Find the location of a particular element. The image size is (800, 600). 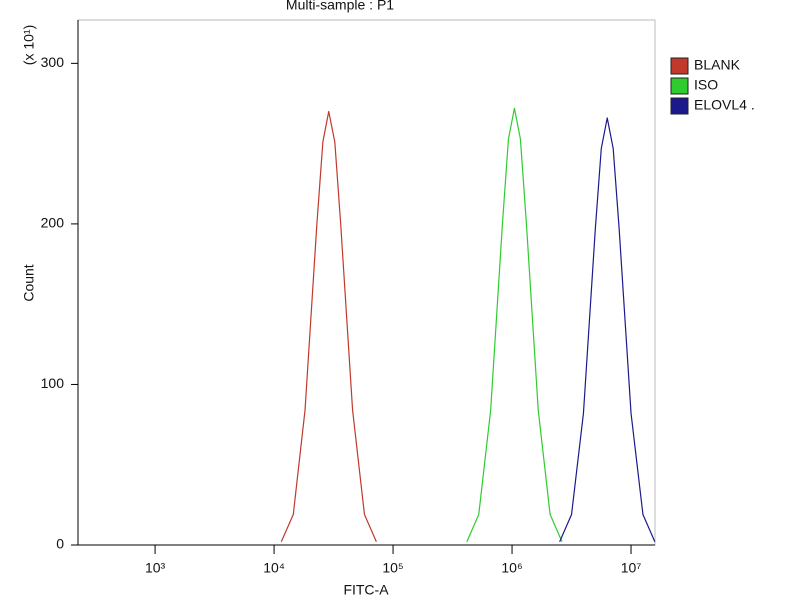

y-tick-label: 300 is located at coordinates (53, 62).